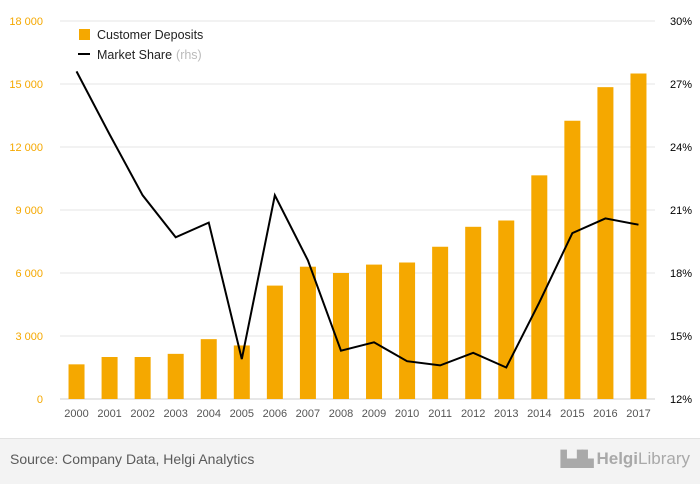 This screenshot has height=484, width=700. Describe the element at coordinates (681, 400) in the screenshot. I see `right-axis-tick-label: 12%` at that location.